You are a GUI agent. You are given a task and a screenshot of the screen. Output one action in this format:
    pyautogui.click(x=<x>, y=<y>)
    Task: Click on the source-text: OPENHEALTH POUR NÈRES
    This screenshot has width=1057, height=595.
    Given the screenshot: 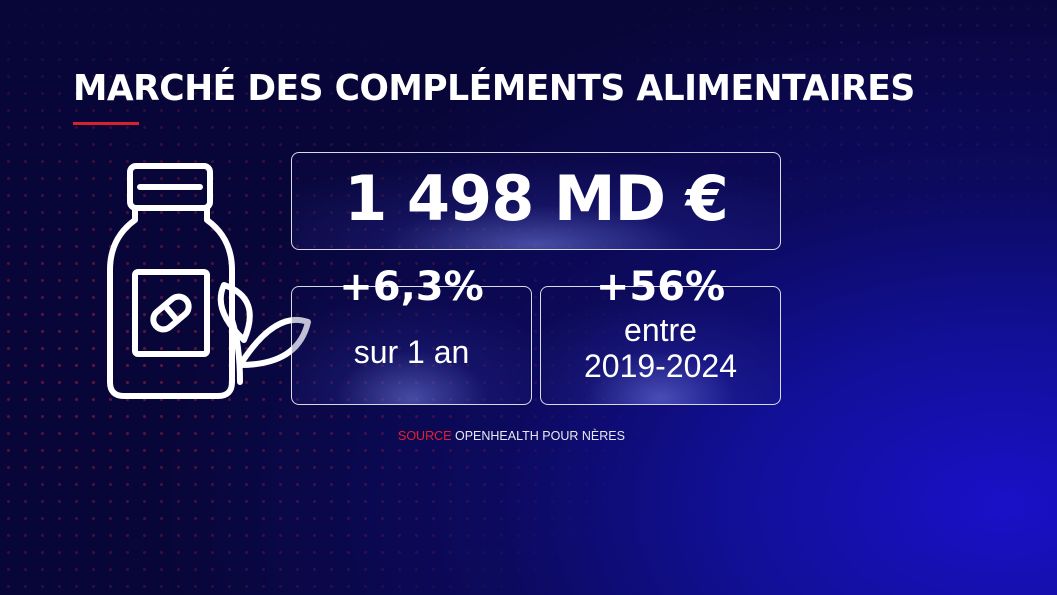 What is the action you would take?
    pyautogui.click(x=539, y=436)
    